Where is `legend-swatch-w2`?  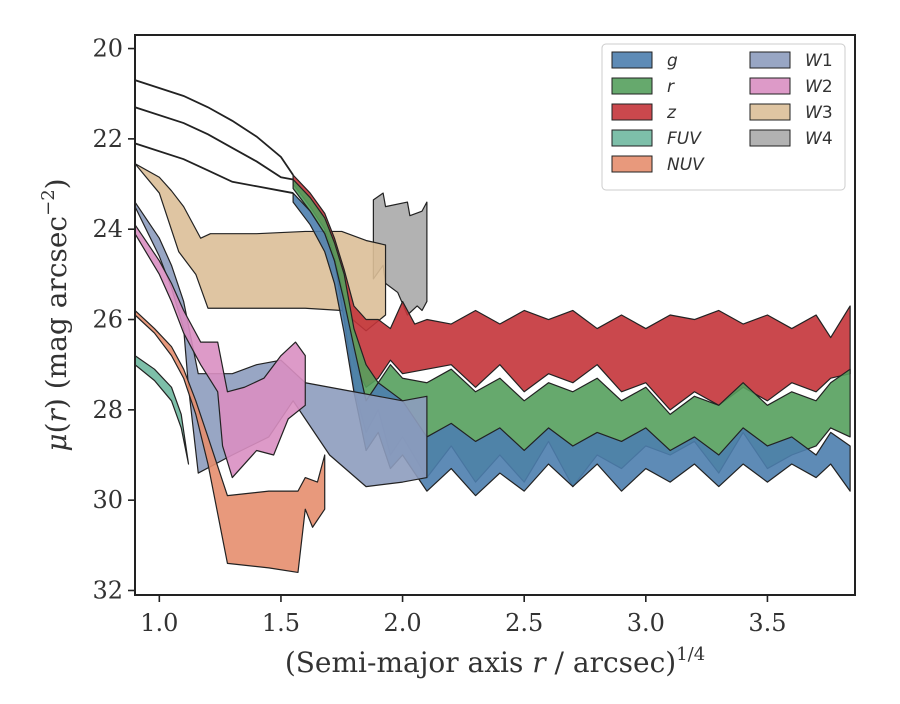
legend-swatch-w2 is located at coordinates (770, 86).